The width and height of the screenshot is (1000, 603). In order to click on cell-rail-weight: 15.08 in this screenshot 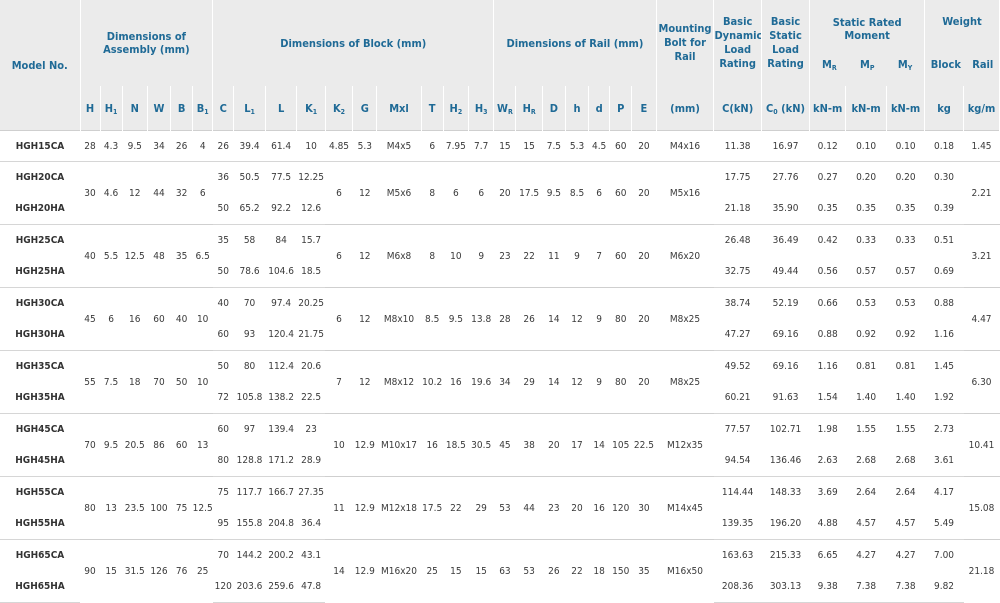, I will do `click(981, 508)`.